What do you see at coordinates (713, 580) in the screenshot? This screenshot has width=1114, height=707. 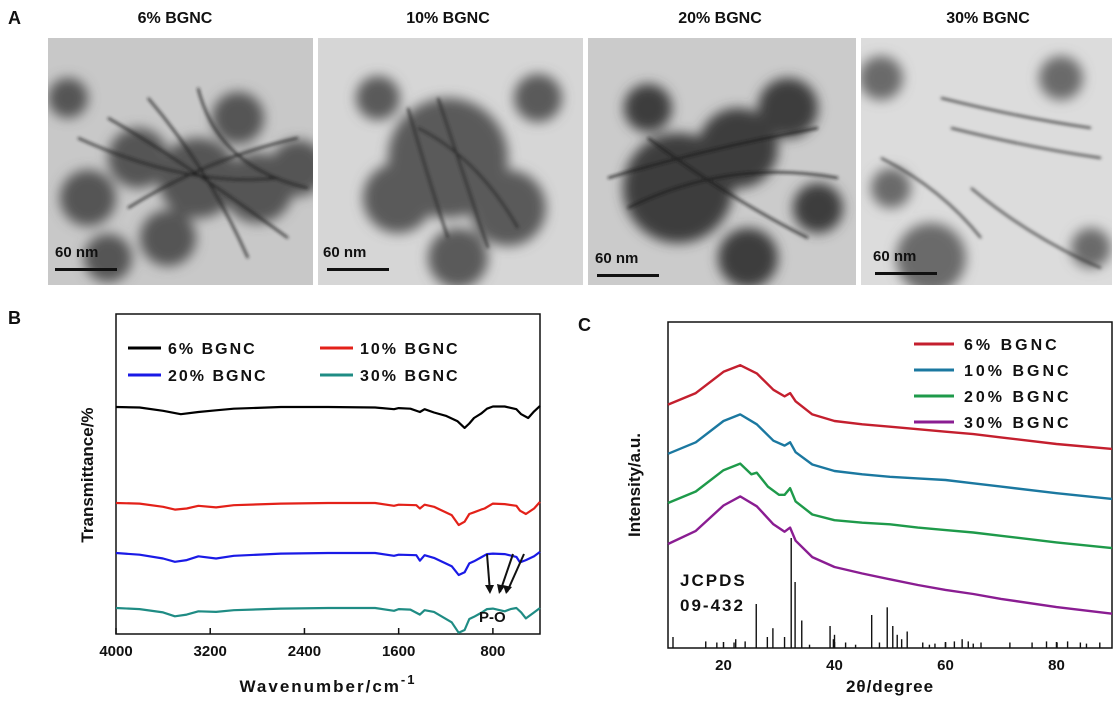 I see `jcpds-label-line1: JCPDS` at bounding box center [713, 580].